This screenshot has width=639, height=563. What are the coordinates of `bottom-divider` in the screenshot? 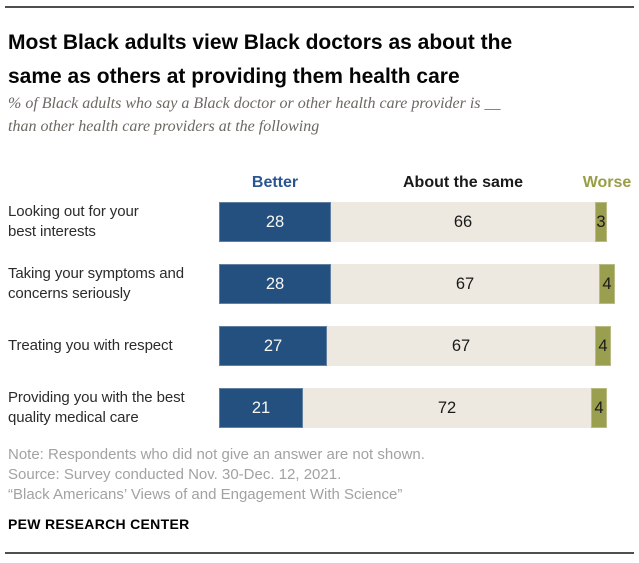 It's located at (319, 553).